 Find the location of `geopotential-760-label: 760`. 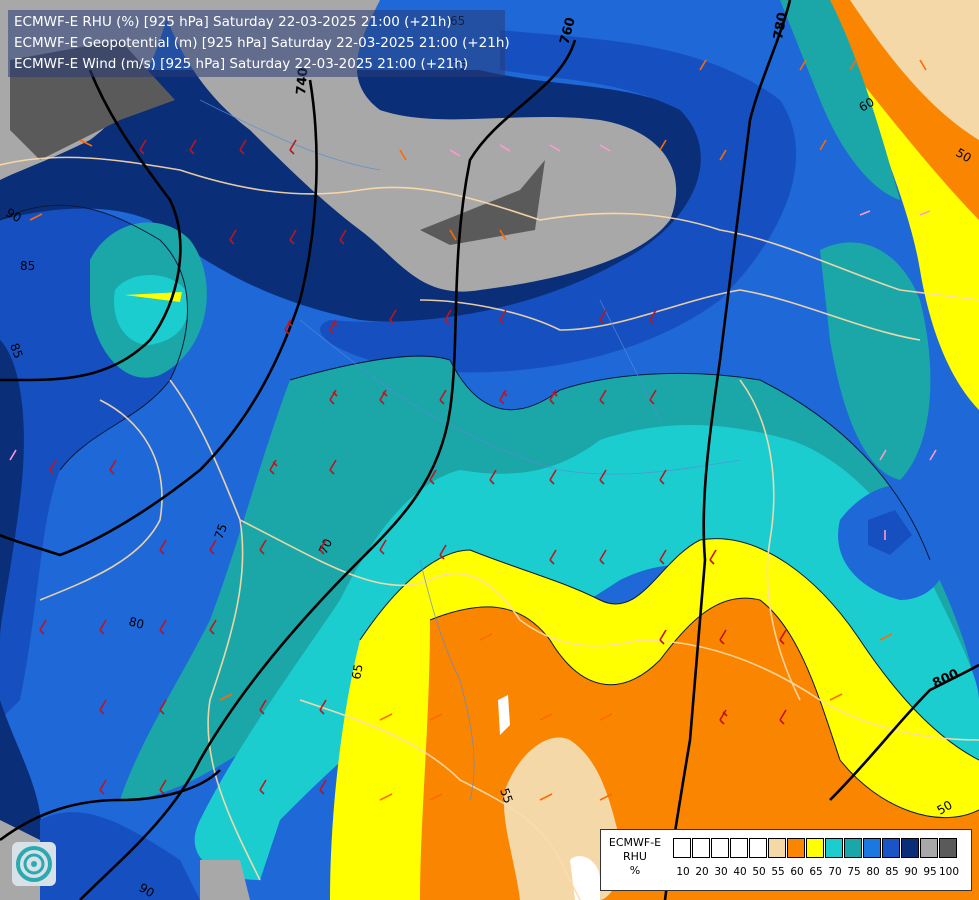

geopotential-760-label: 760 is located at coordinates (568, 31).